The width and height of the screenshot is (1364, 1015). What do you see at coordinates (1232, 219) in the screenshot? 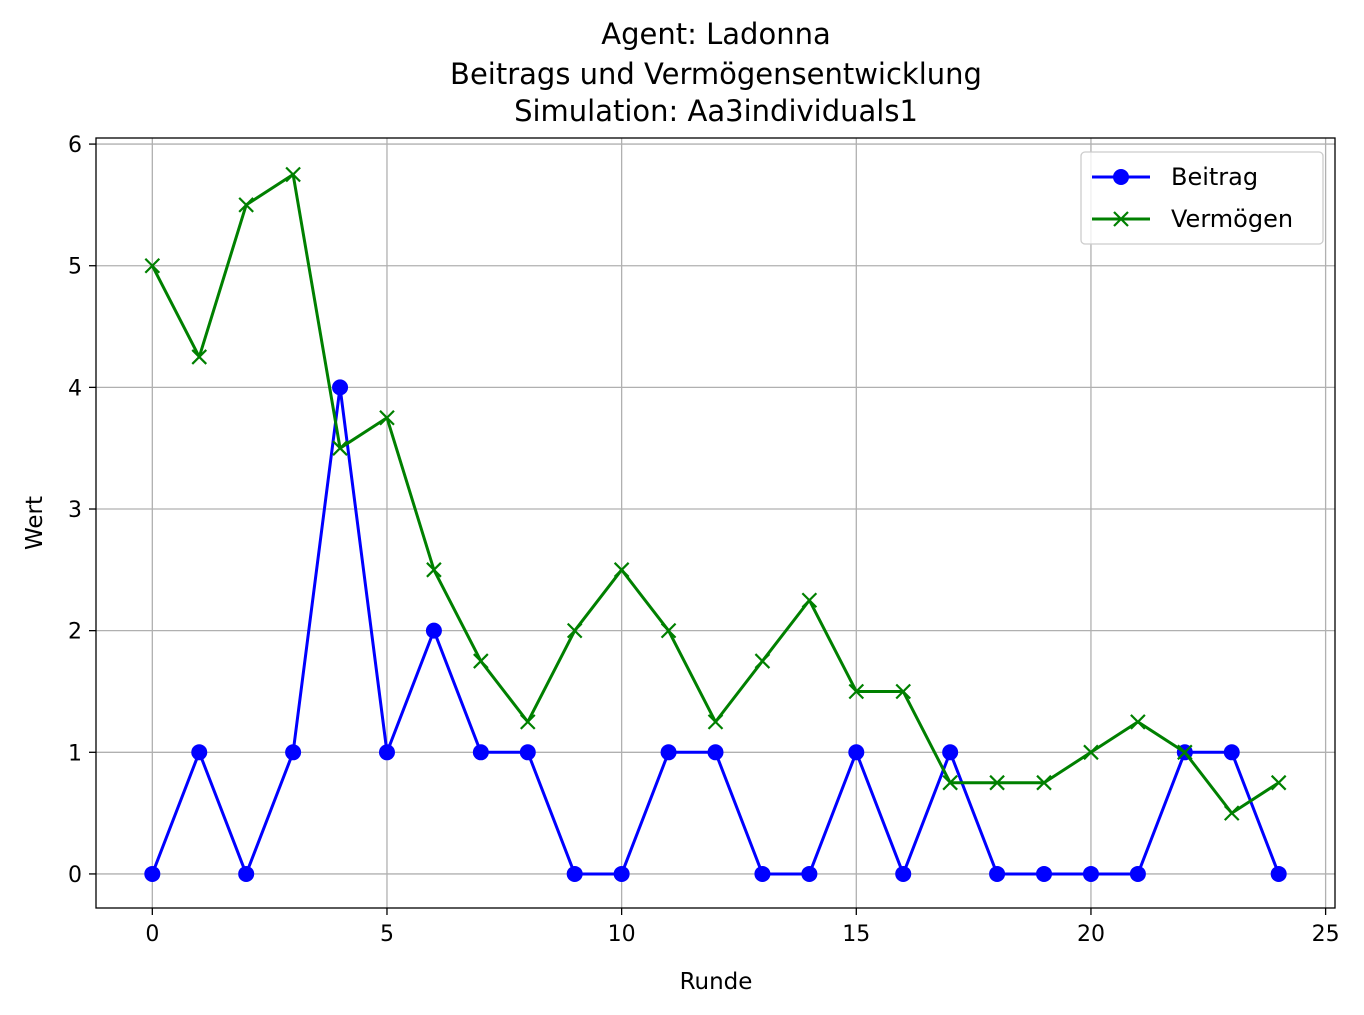
I see `legend-label: Vermögen` at bounding box center [1232, 219].